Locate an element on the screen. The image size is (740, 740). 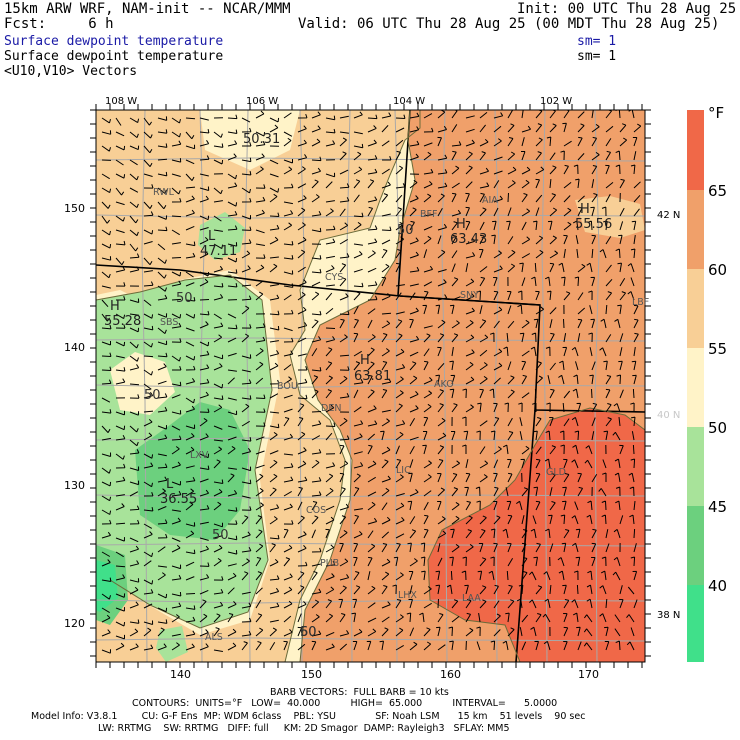
county-line is located at coordinates (370, 159).